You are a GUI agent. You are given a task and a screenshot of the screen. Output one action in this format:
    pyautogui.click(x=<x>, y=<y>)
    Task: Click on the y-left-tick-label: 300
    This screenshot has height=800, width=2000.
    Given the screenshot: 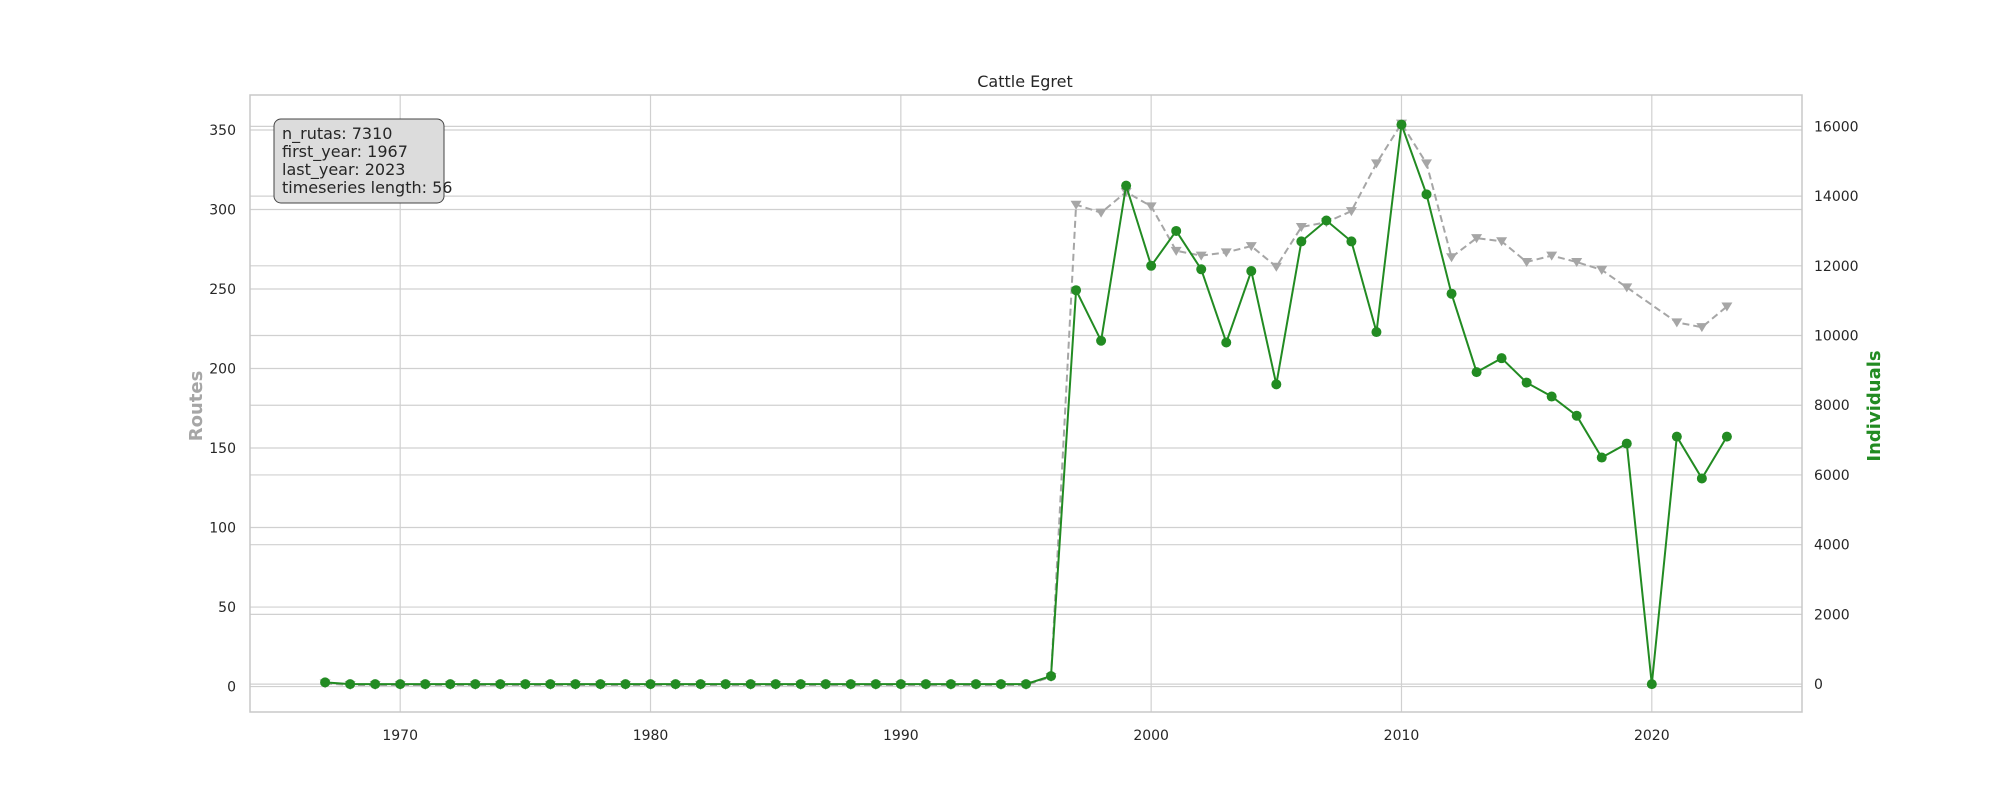 What is the action you would take?
    pyautogui.click(x=222, y=210)
    